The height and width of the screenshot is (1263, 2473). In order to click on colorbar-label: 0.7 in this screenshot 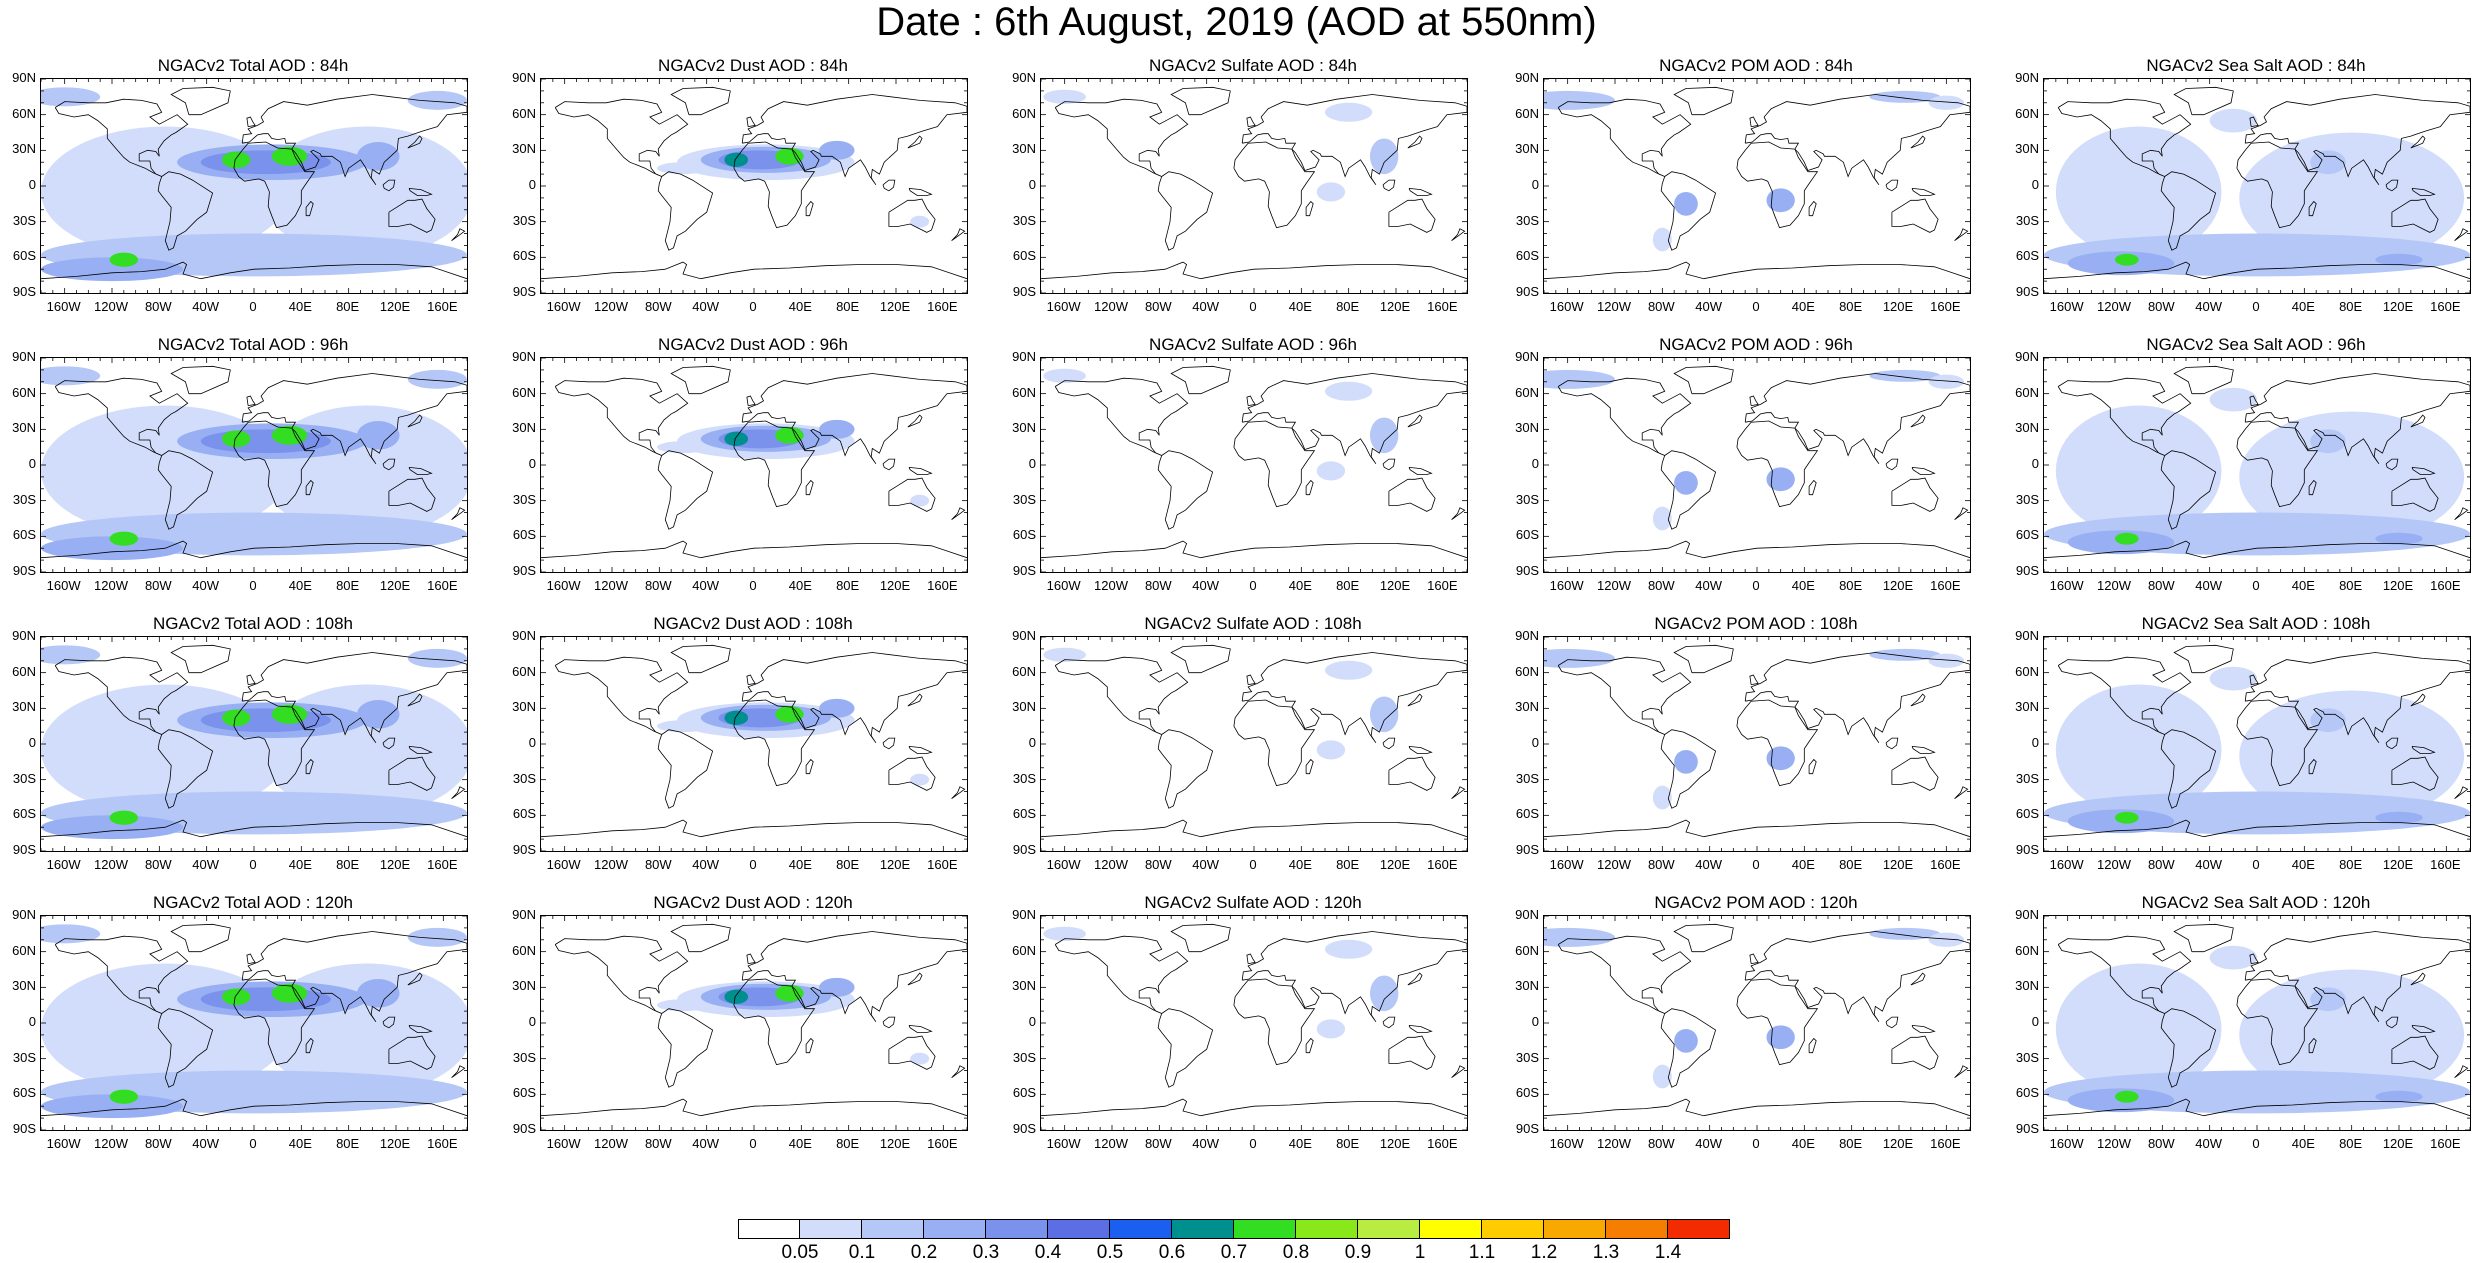, I will do `click(1234, 1252)`.